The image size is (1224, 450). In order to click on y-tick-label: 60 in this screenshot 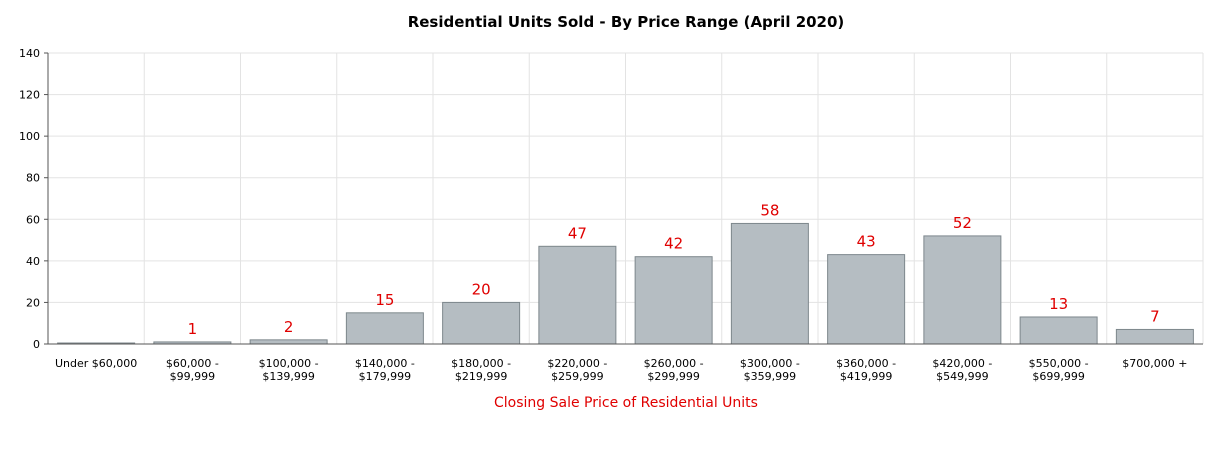, I will do `click(33, 219)`.